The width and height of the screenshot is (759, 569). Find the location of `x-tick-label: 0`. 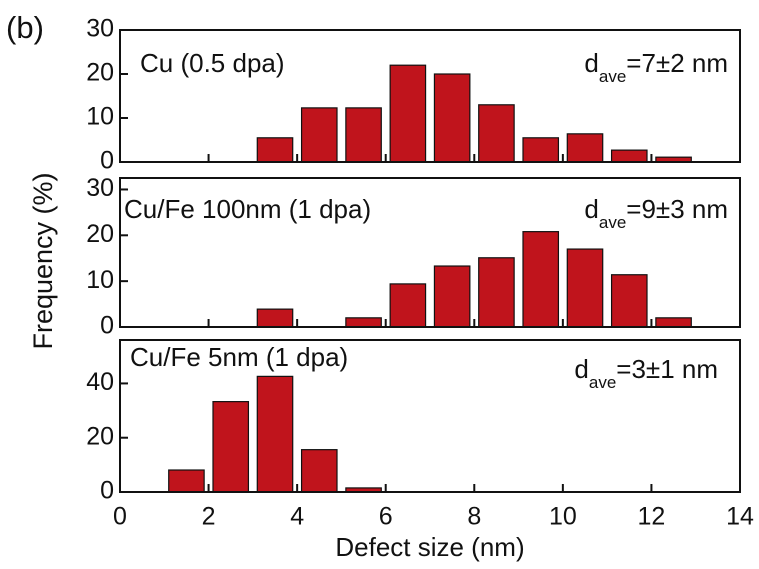

x-tick-label: 0 is located at coordinates (120, 517).